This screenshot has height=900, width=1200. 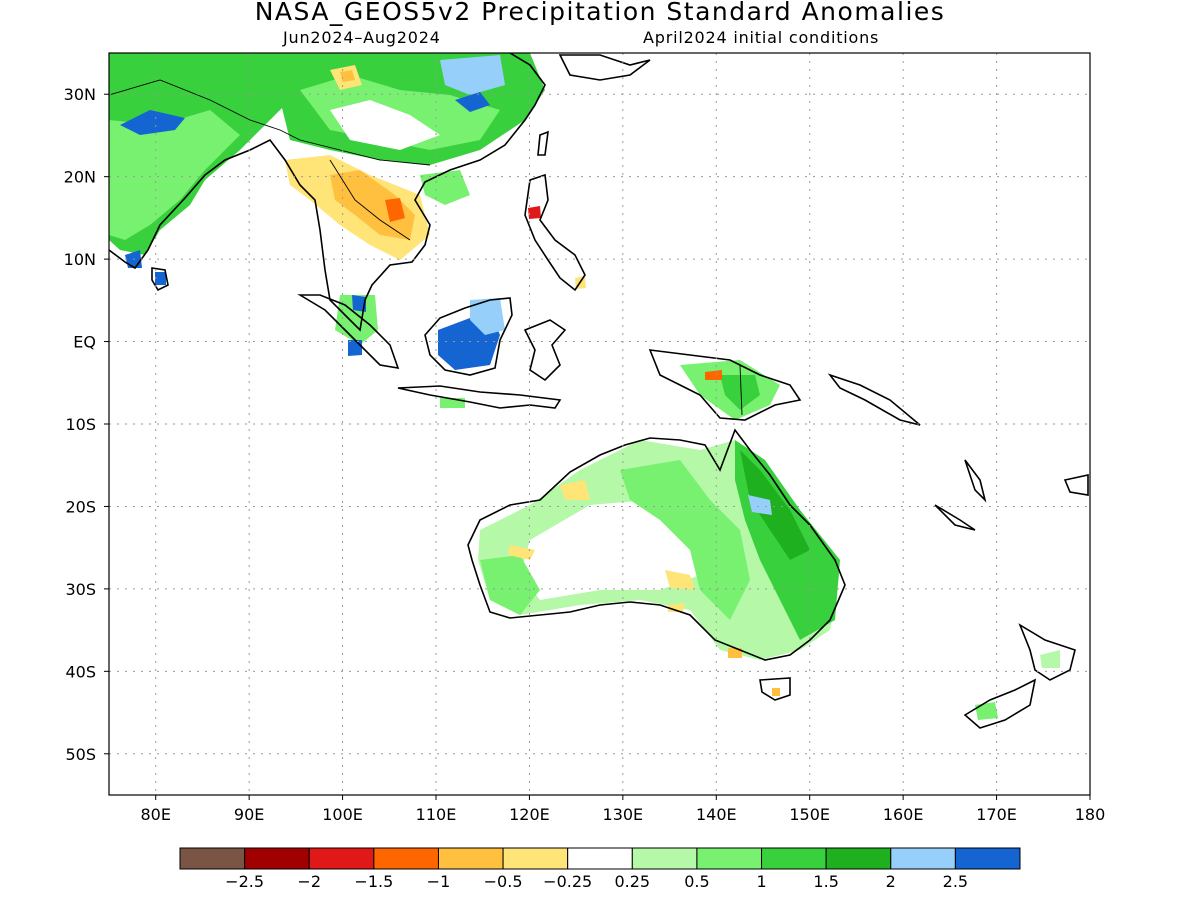 I want to click on coast-newguinea, so click(x=725, y=385).